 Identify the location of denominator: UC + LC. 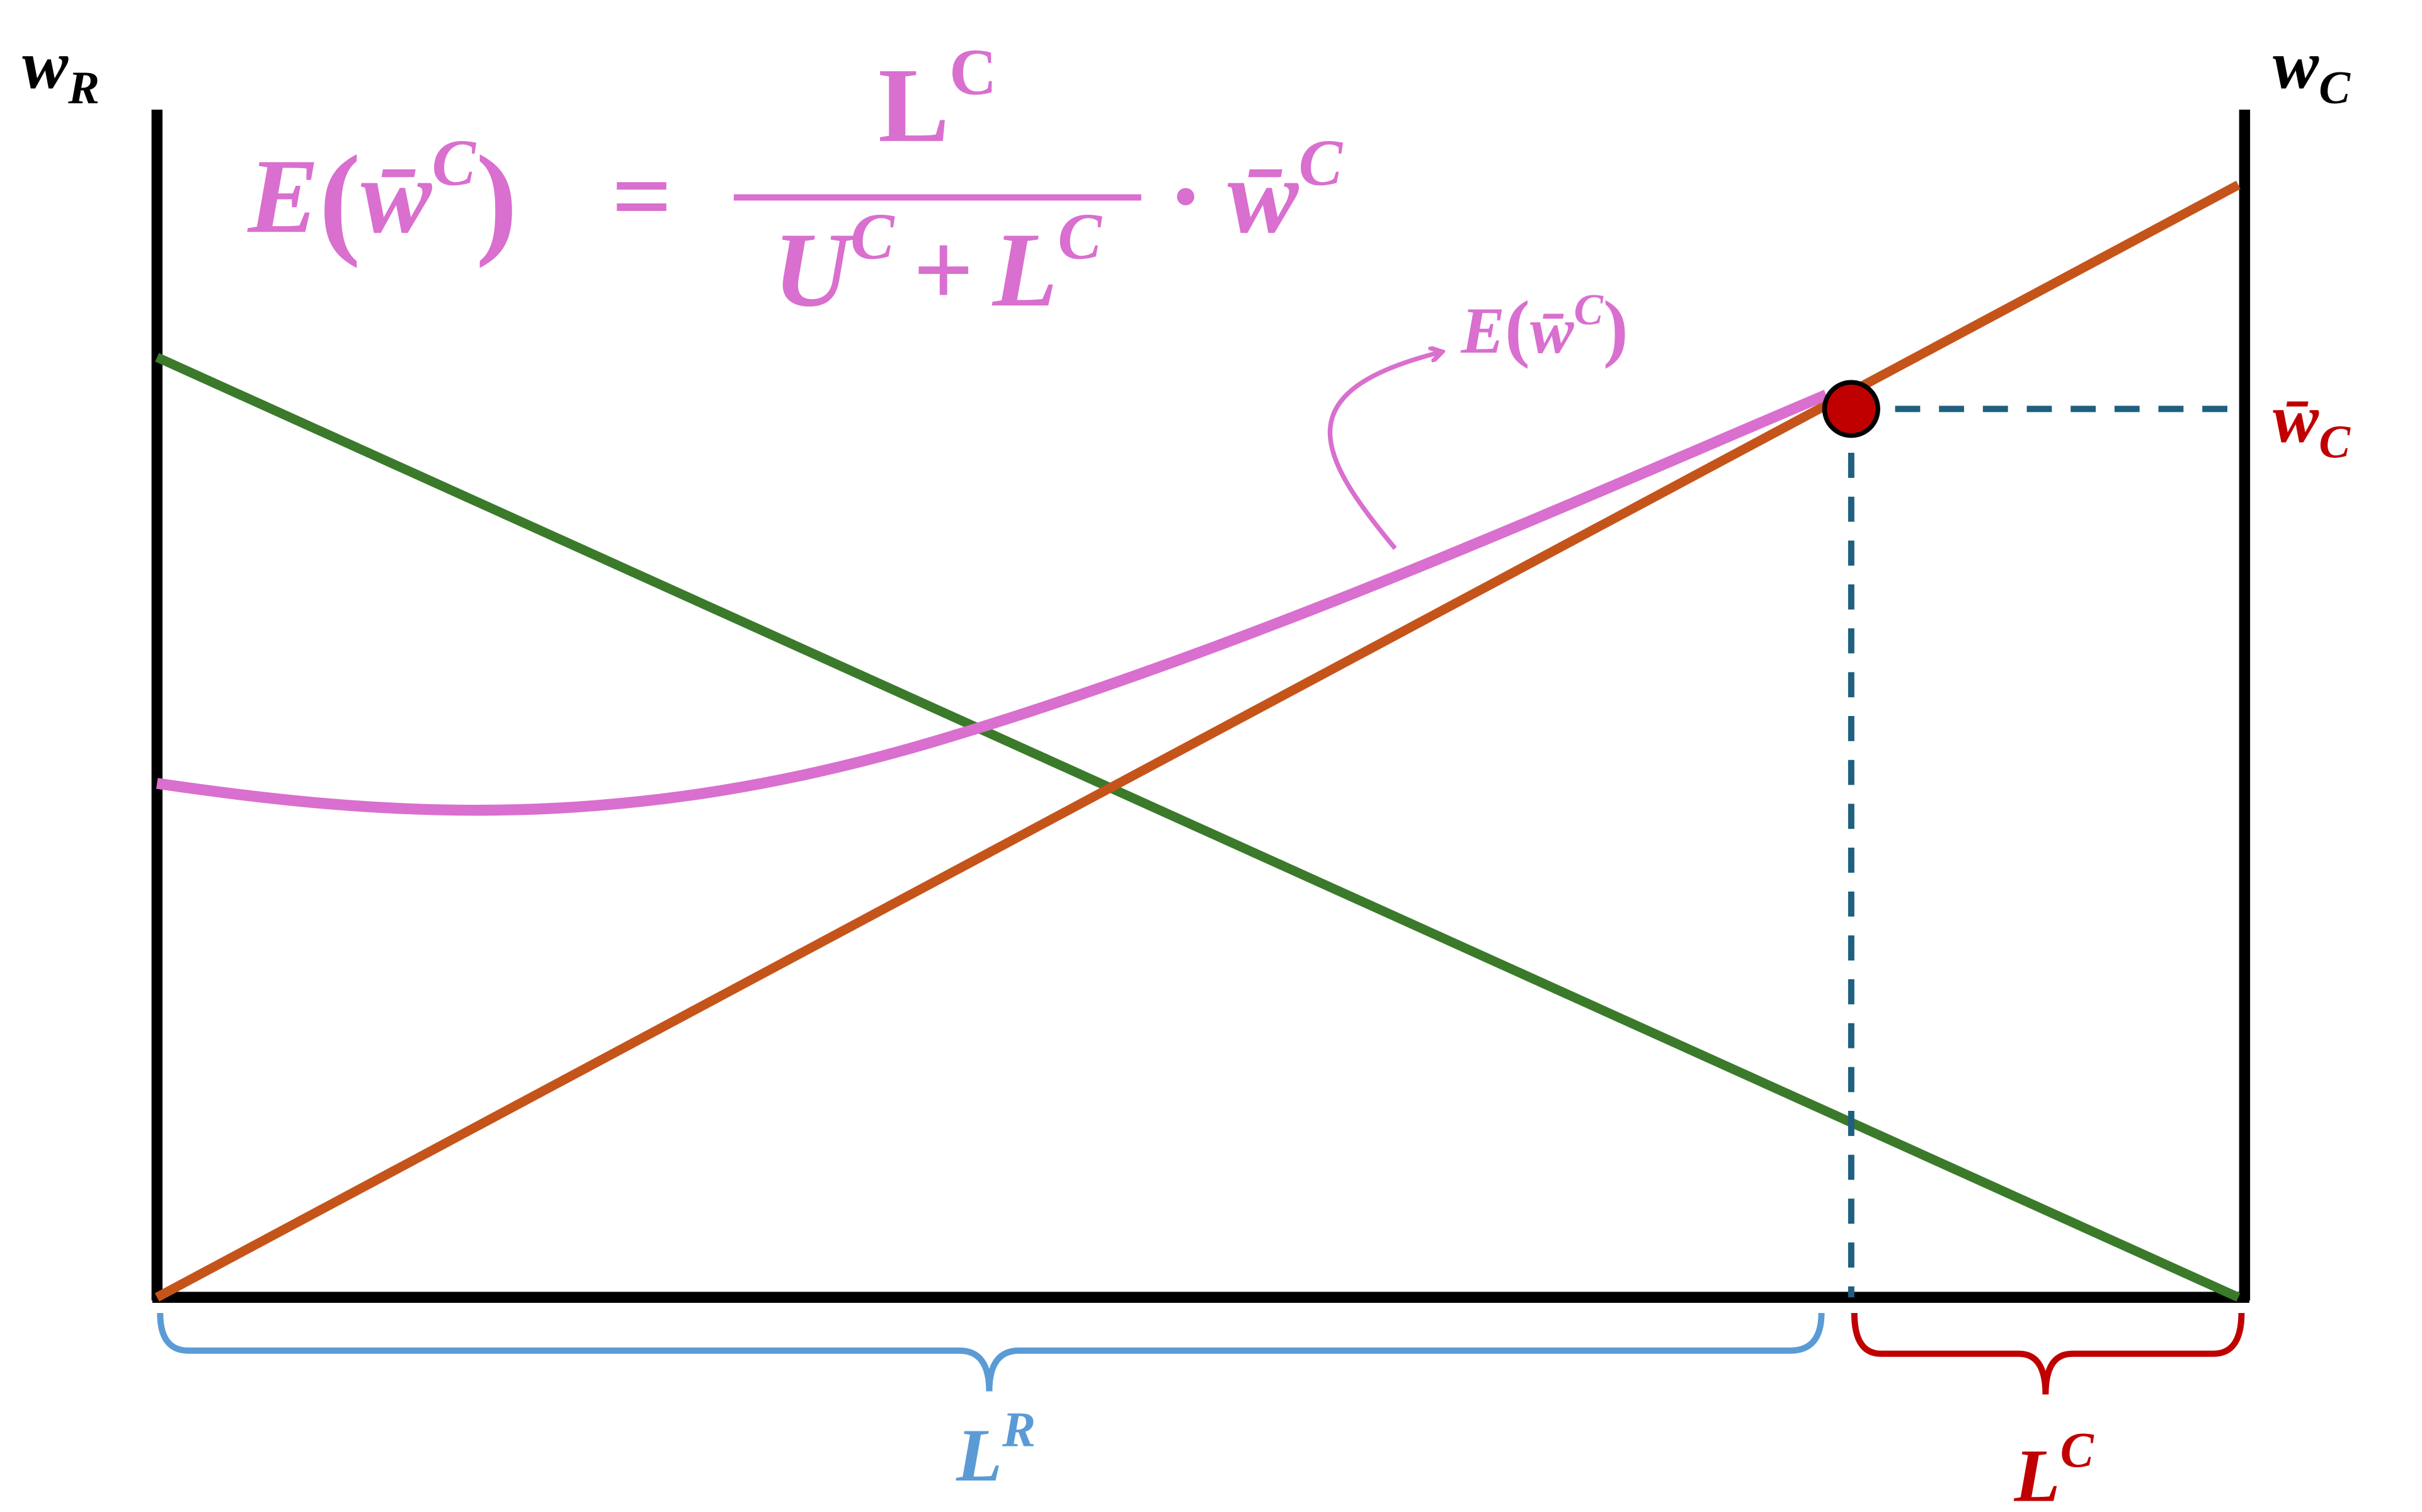
(938, 264).